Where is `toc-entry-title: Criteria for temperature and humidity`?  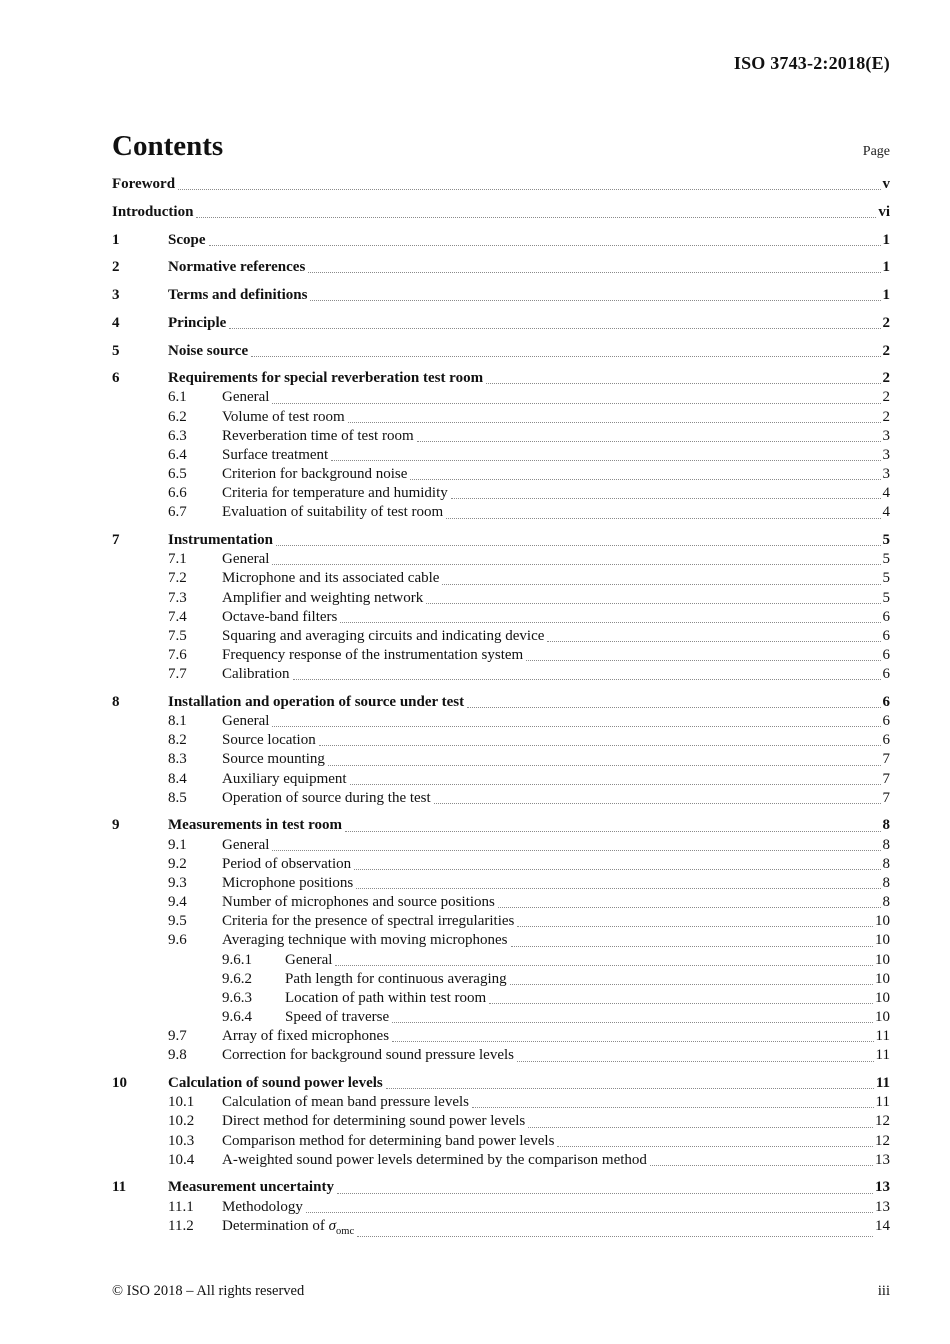
toc-entry-title: Criteria for temperature and humidity is located at coordinates (335, 493).